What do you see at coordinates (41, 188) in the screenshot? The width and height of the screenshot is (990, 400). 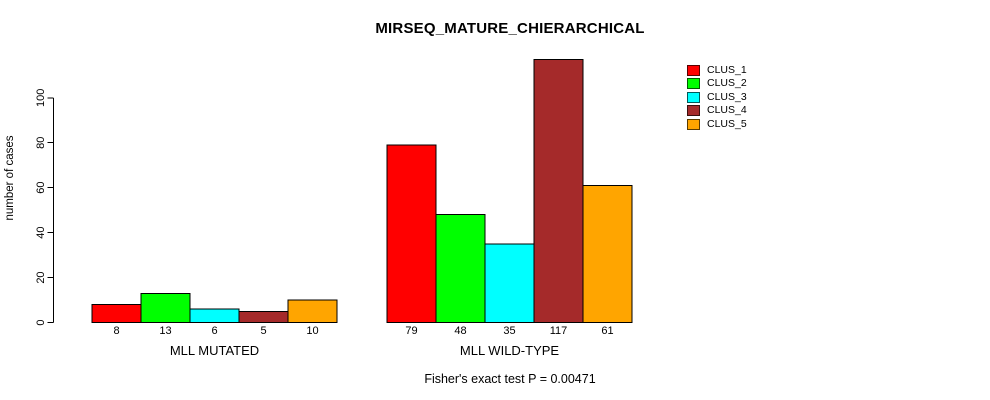 I see `y-tick-label: 60` at bounding box center [41, 188].